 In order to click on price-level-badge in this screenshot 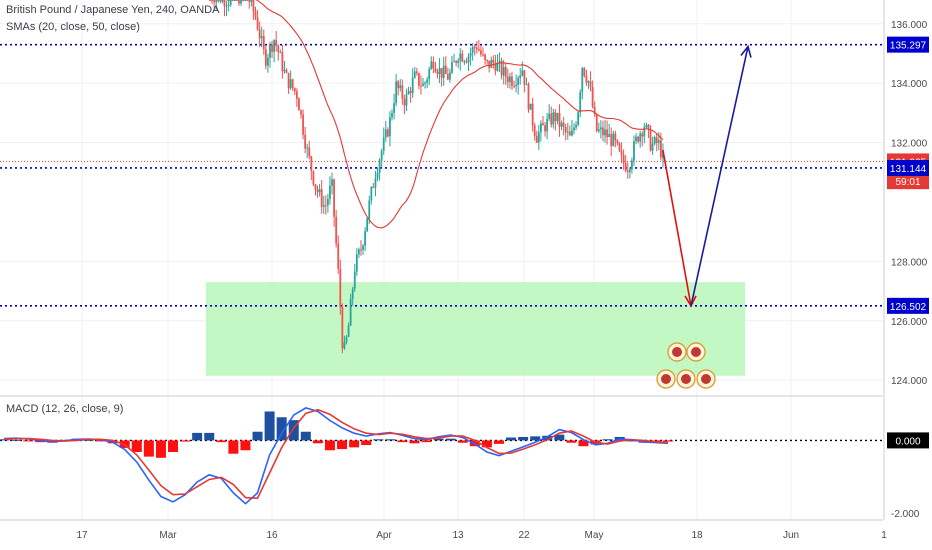, I will do `click(908, 305)`.